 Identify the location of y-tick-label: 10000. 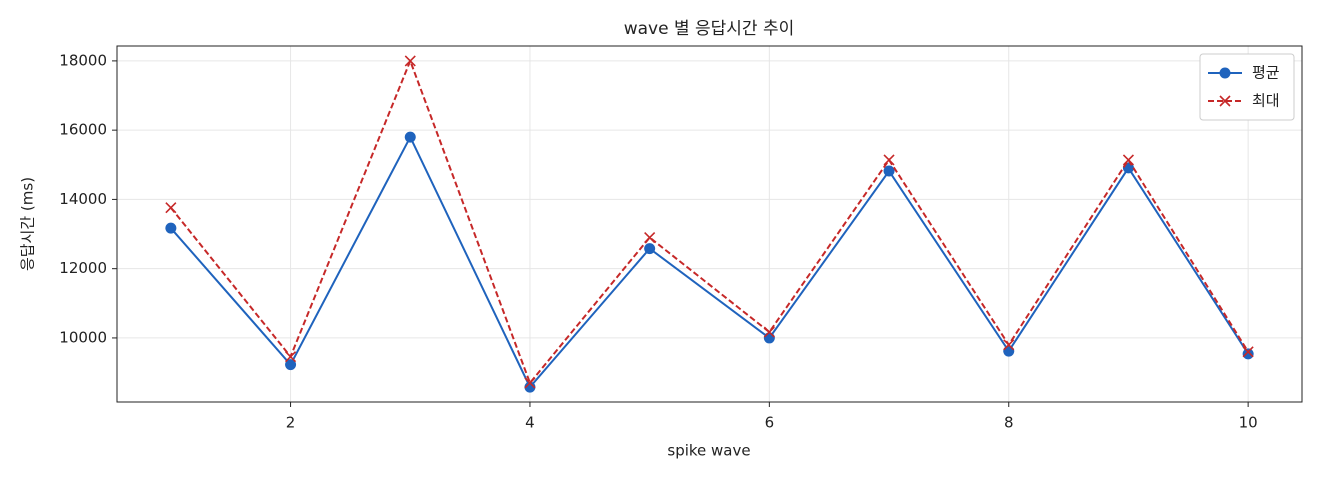
(83, 337).